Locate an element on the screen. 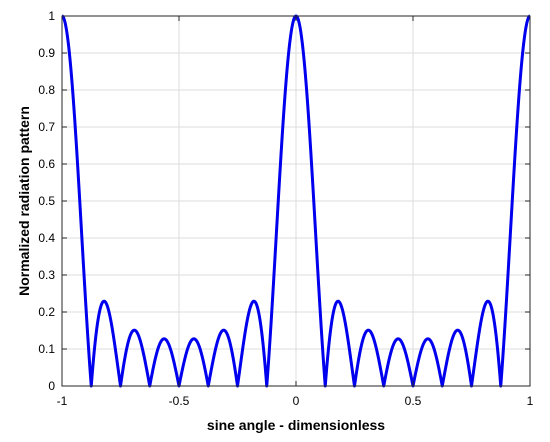 The width and height of the screenshot is (550, 442). y-tick-label: 0 is located at coordinates (51, 386).